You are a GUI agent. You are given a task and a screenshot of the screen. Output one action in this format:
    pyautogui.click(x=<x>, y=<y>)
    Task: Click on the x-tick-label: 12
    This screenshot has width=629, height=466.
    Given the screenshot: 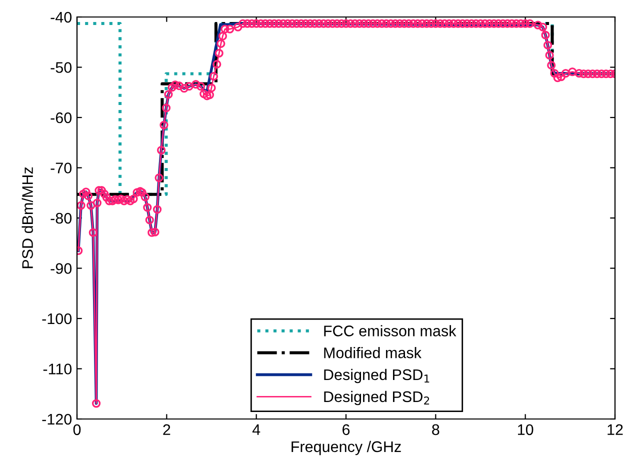 What is the action you would take?
    pyautogui.click(x=615, y=429)
    